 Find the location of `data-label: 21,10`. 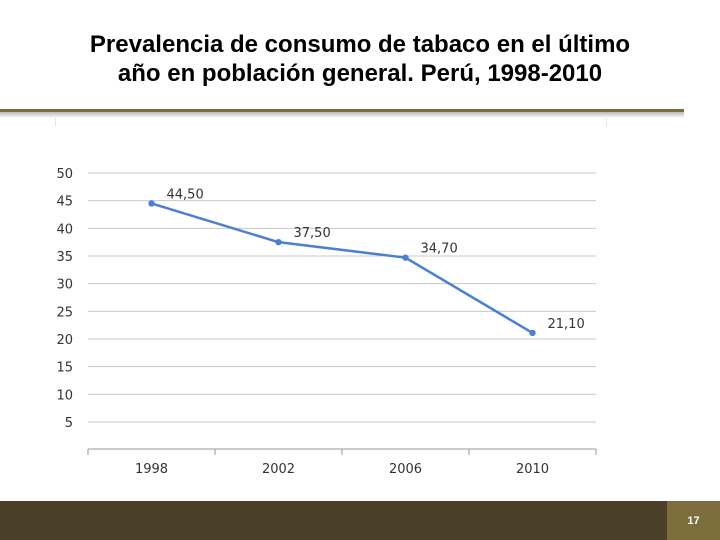

data-label: 21,10 is located at coordinates (566, 324).